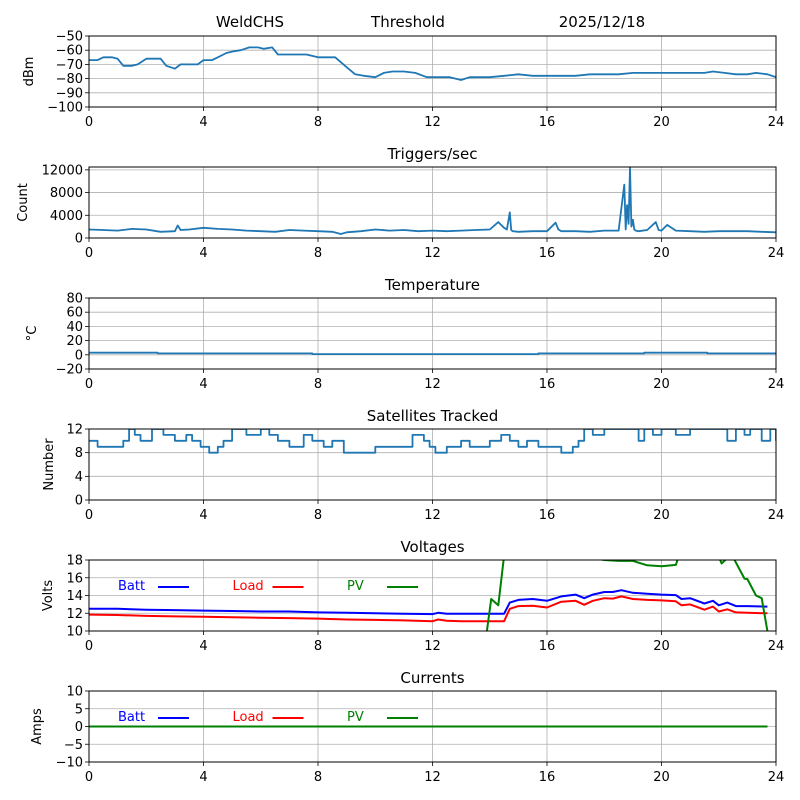  Describe the element at coordinates (65, 108) in the screenshot. I see `y-tick-label: −100` at that location.